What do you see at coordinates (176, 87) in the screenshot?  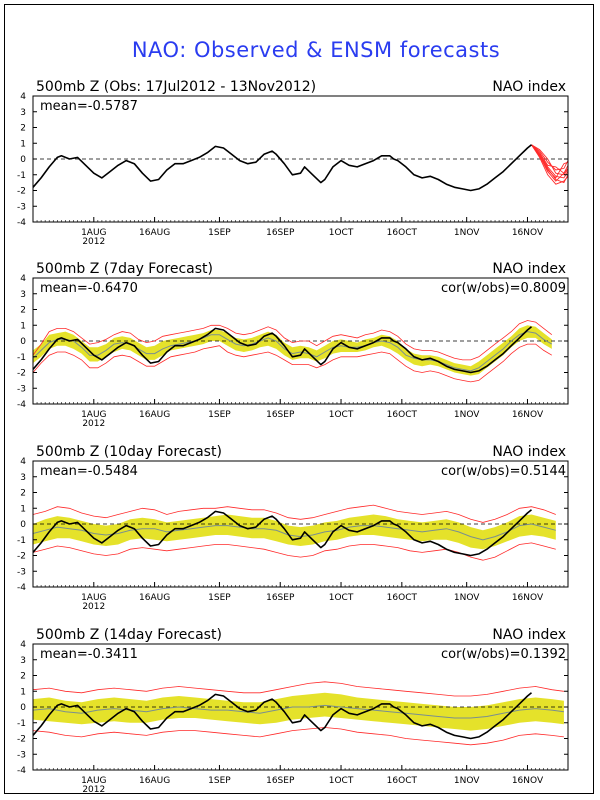 I see `panel-title: 500mb Z (Obs: 17Jul2012 - 13Nov2012)` at bounding box center [176, 87].